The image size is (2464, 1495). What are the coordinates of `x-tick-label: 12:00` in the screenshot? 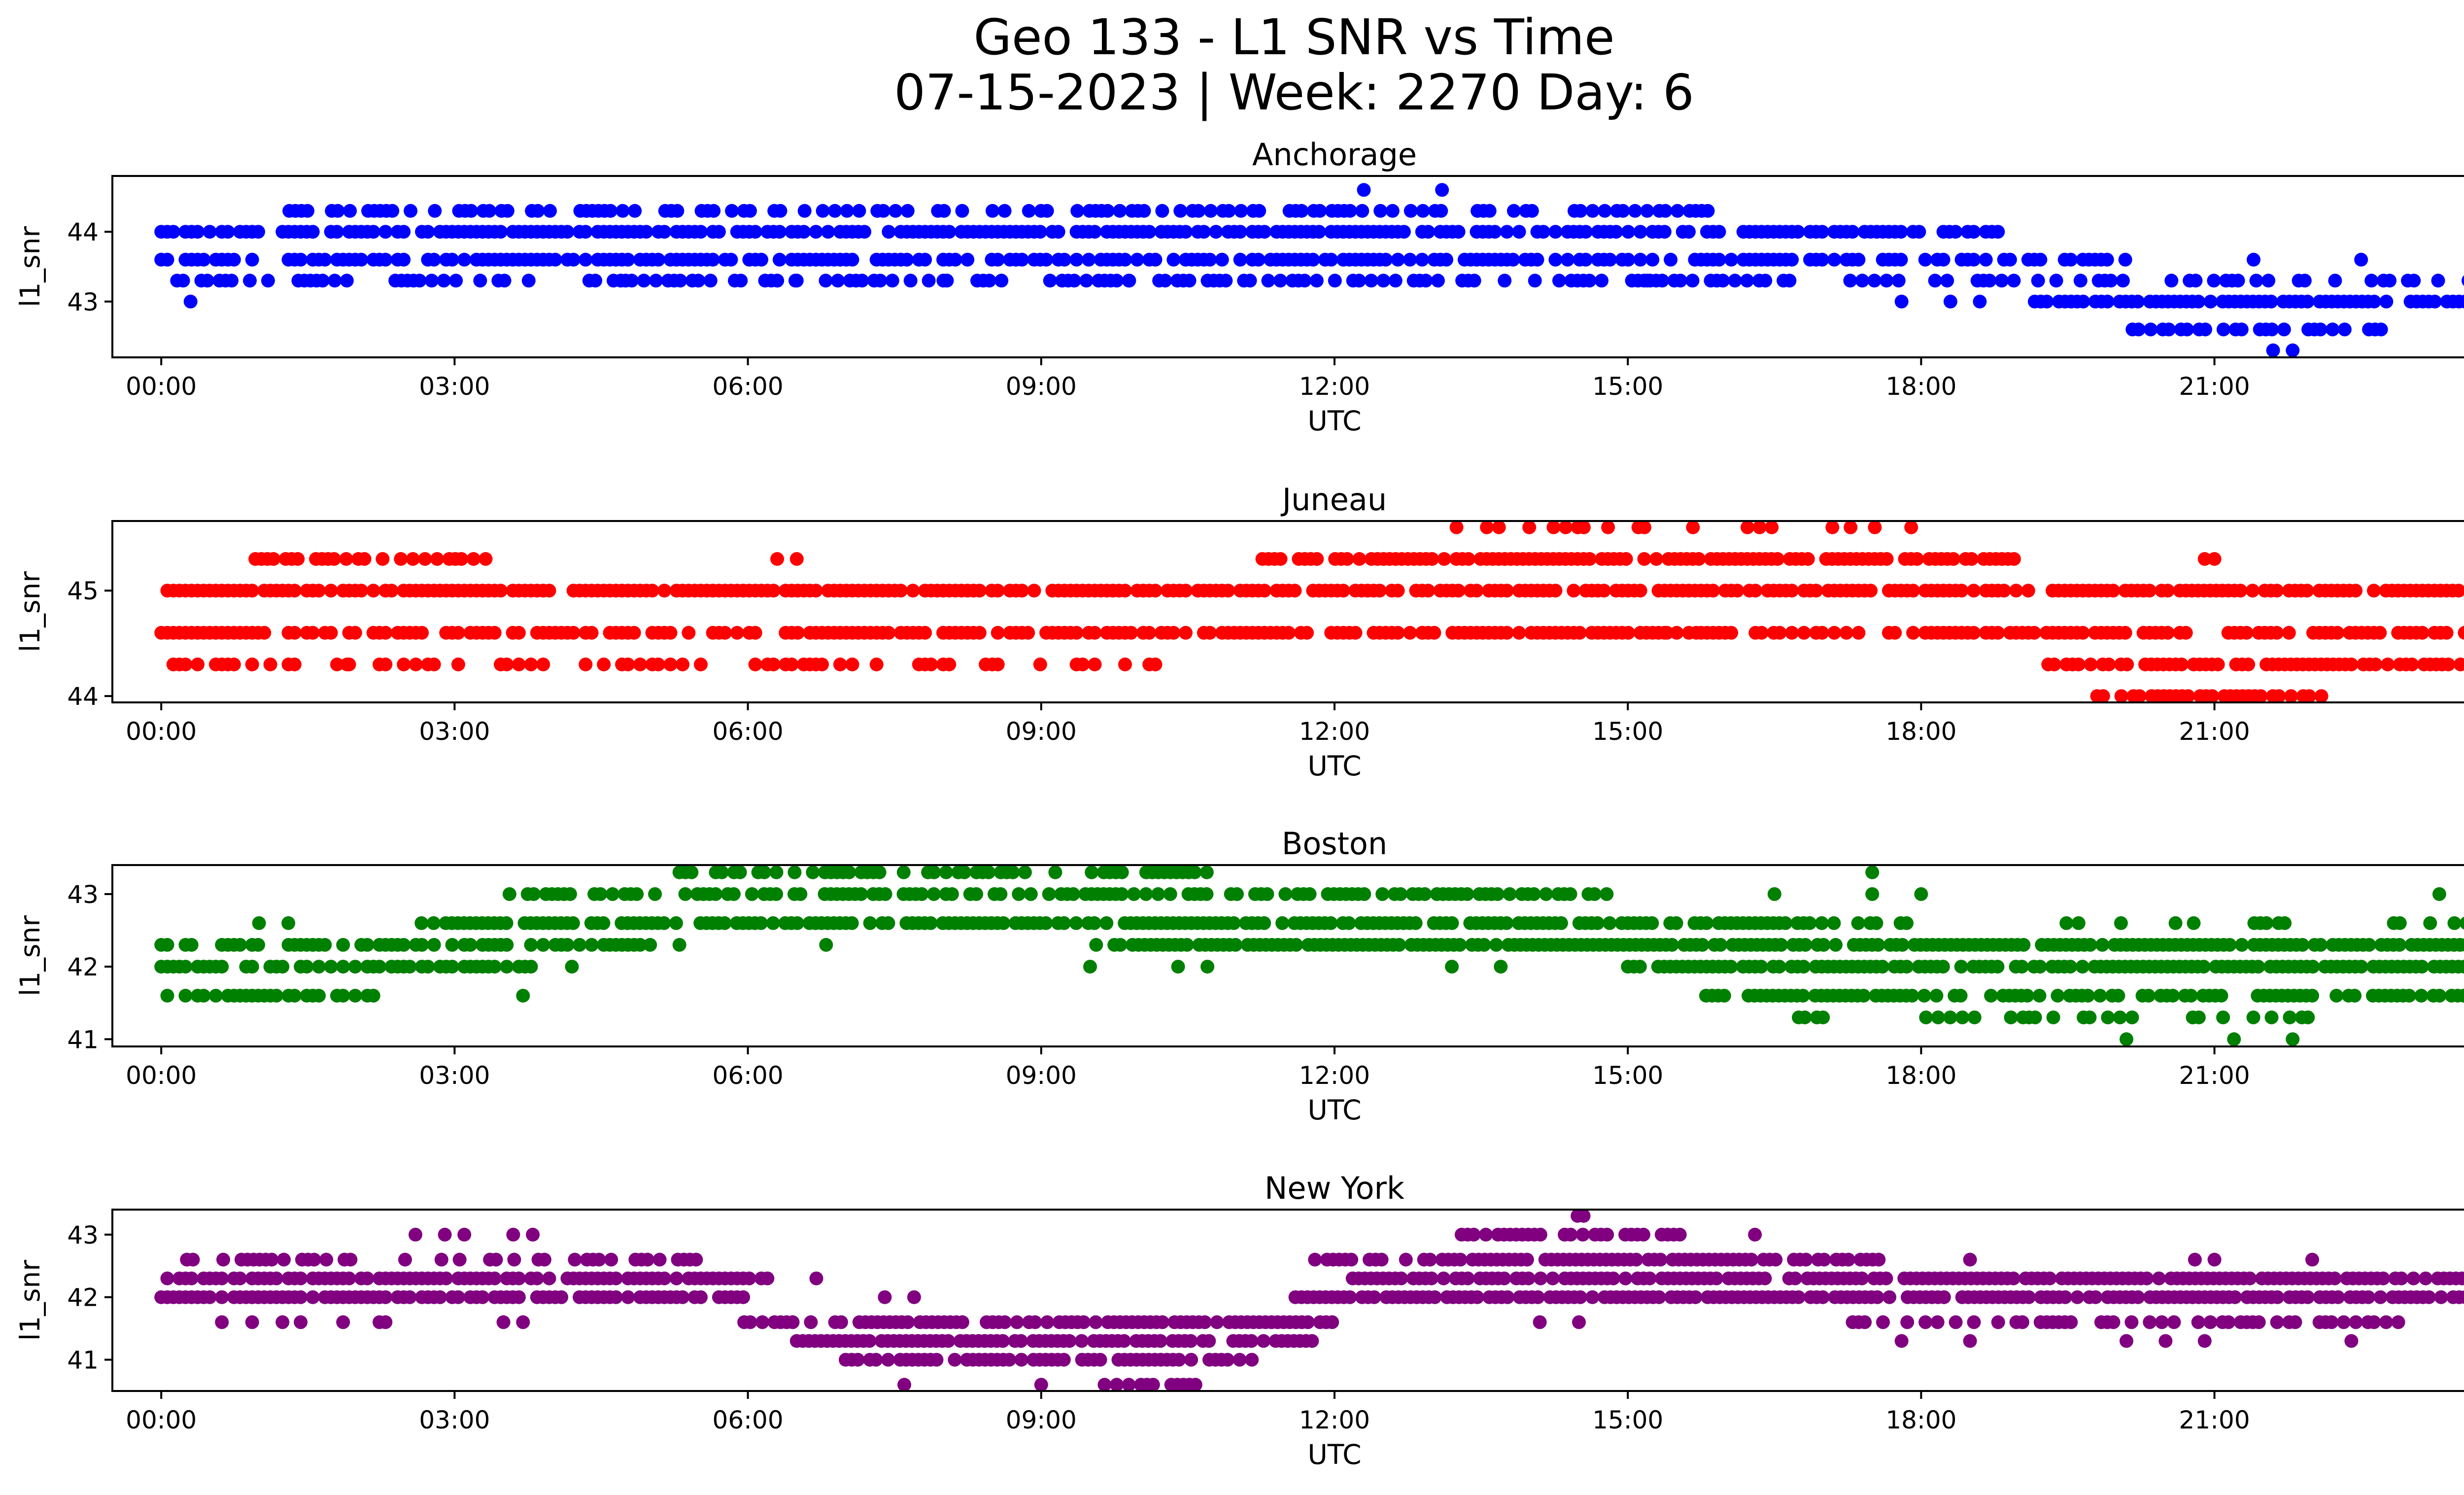 It's located at (1334, 731).